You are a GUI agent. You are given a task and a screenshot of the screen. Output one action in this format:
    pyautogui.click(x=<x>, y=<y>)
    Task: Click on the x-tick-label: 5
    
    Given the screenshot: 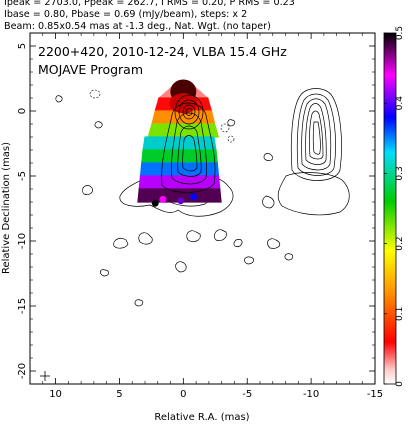 What is the action you would take?
    pyautogui.click(x=119, y=394)
    